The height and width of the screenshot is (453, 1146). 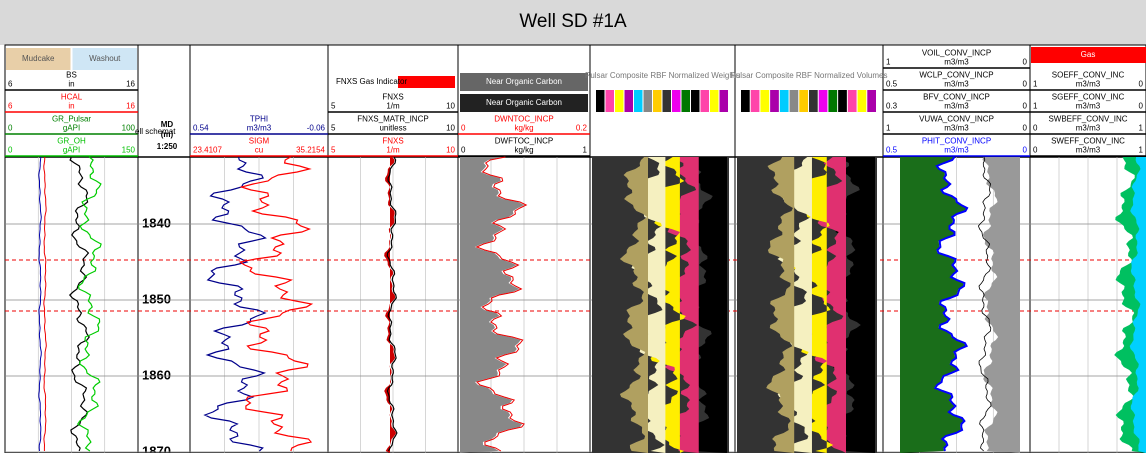 I want to click on curve-name: SWEFF_CONV_INC, so click(x=1088, y=141).